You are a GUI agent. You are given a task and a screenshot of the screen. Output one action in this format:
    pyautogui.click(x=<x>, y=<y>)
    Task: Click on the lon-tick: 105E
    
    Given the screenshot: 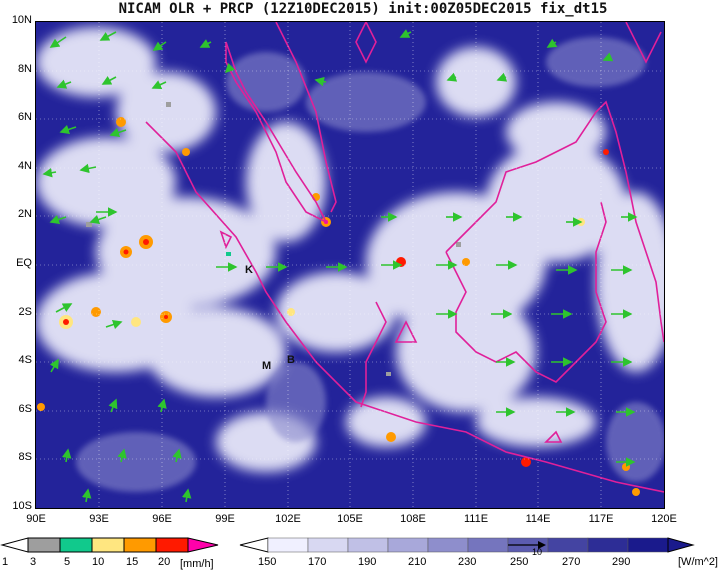 What is the action you would take?
    pyautogui.click(x=350, y=519)
    